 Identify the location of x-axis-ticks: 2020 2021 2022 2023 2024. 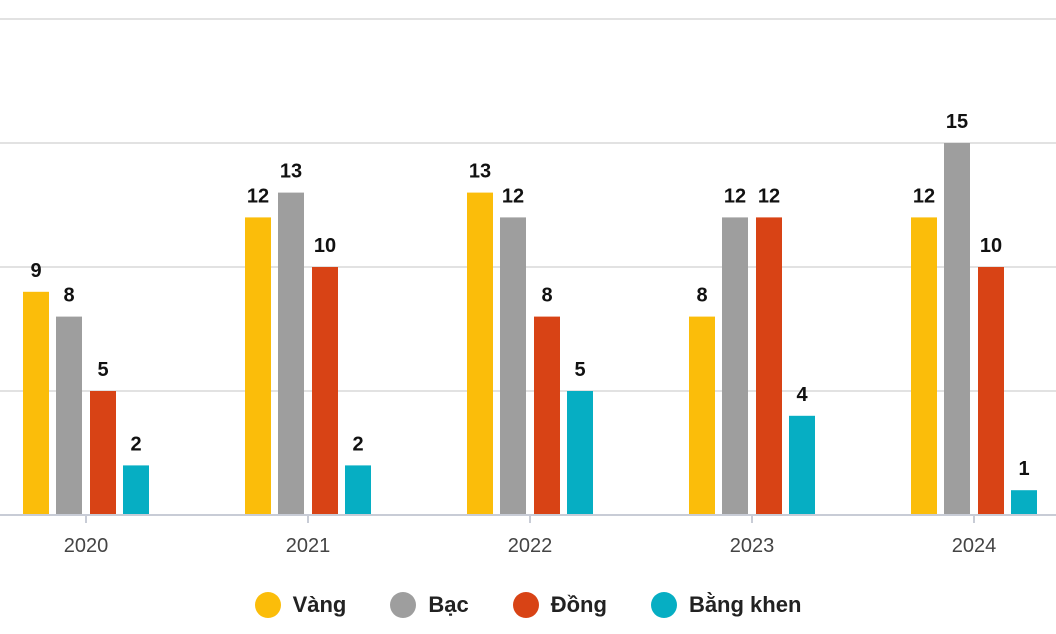
(530, 536).